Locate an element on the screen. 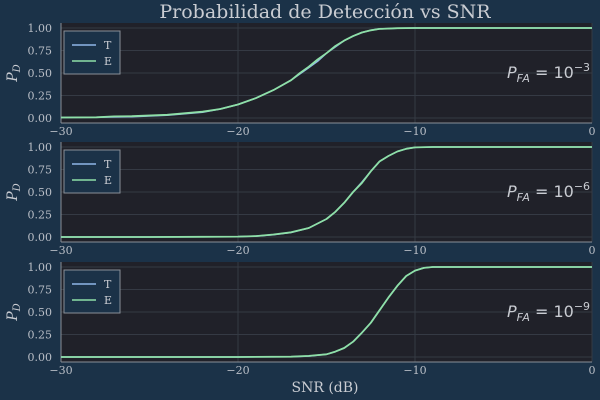 Image resolution: width=600 pixels, height=400 pixels. pfa-annotation: PFA = 10−9 is located at coordinates (548, 312).